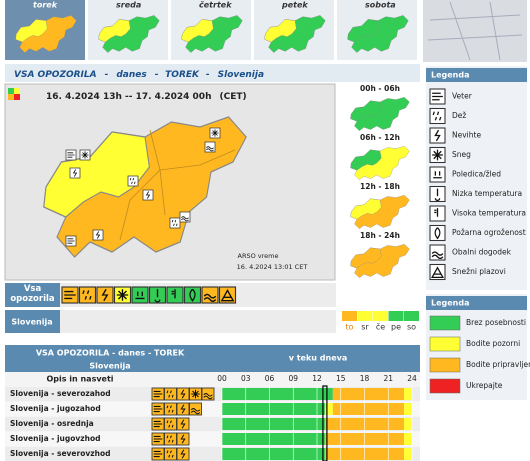 The height and width of the screenshot is (461, 530). Describe the element at coordinates (232, 97) in the screenshot. I see `zone: (CET)` at that location.